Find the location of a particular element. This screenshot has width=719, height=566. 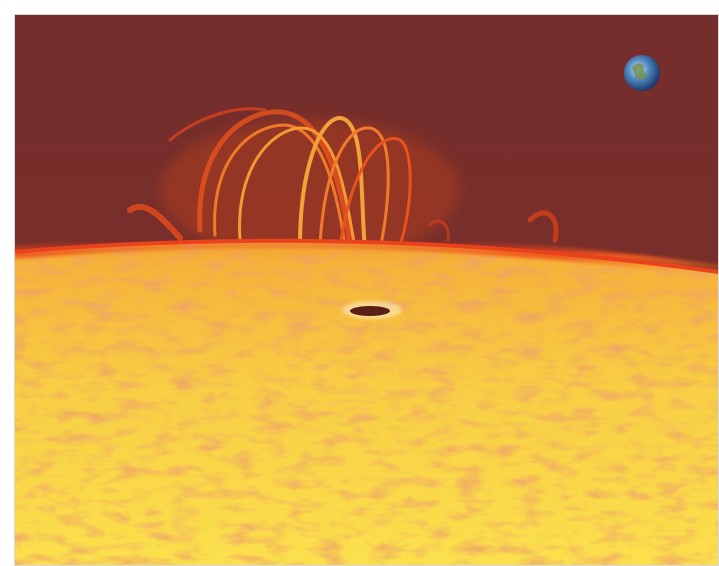

earth-land is located at coordinates (640, 71).